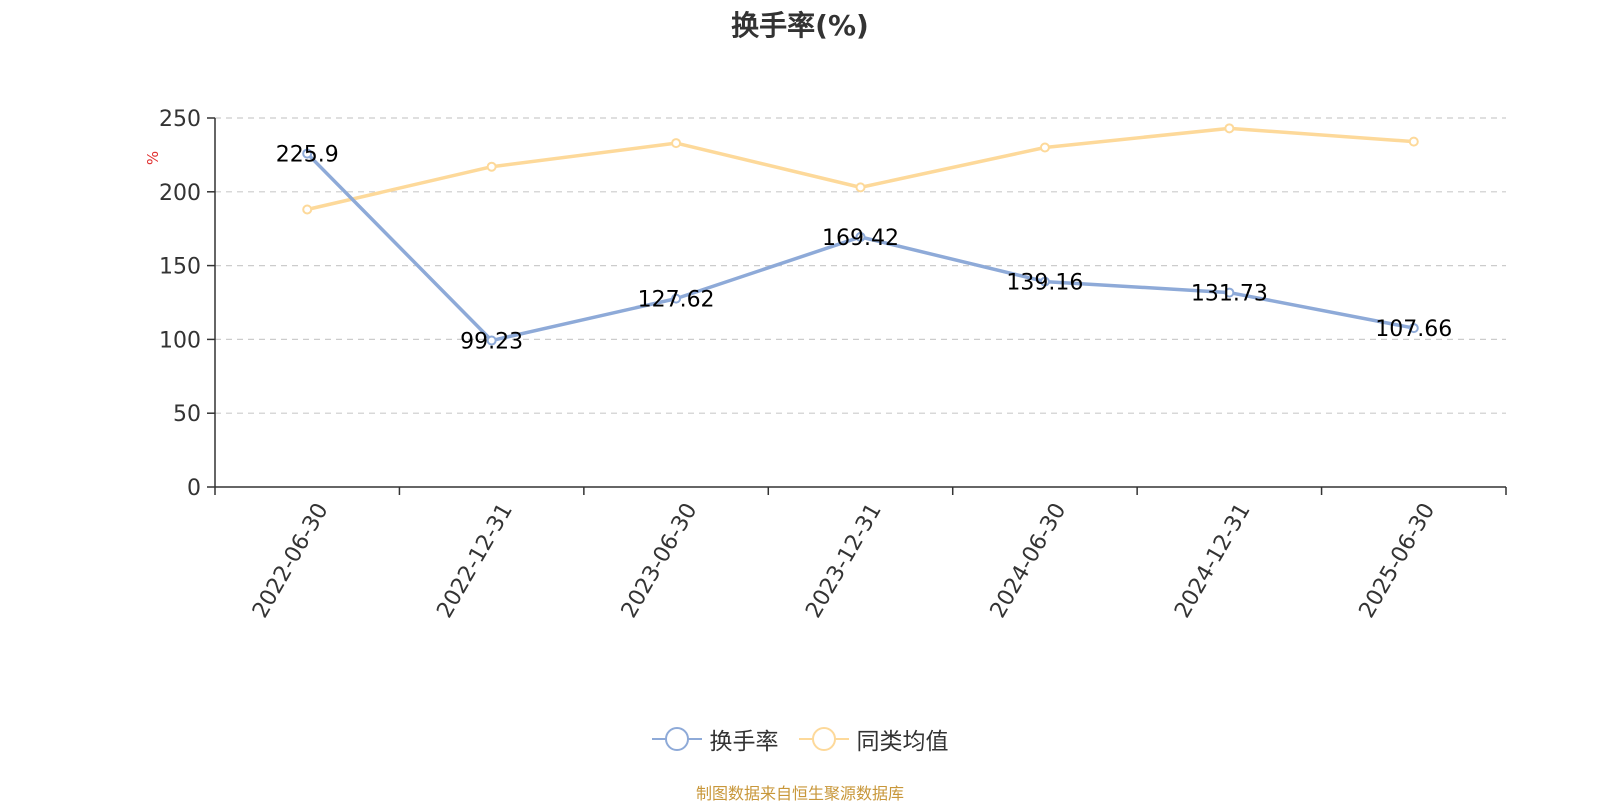 The height and width of the screenshot is (804, 1600). I want to click on series-line, so click(860, 169).